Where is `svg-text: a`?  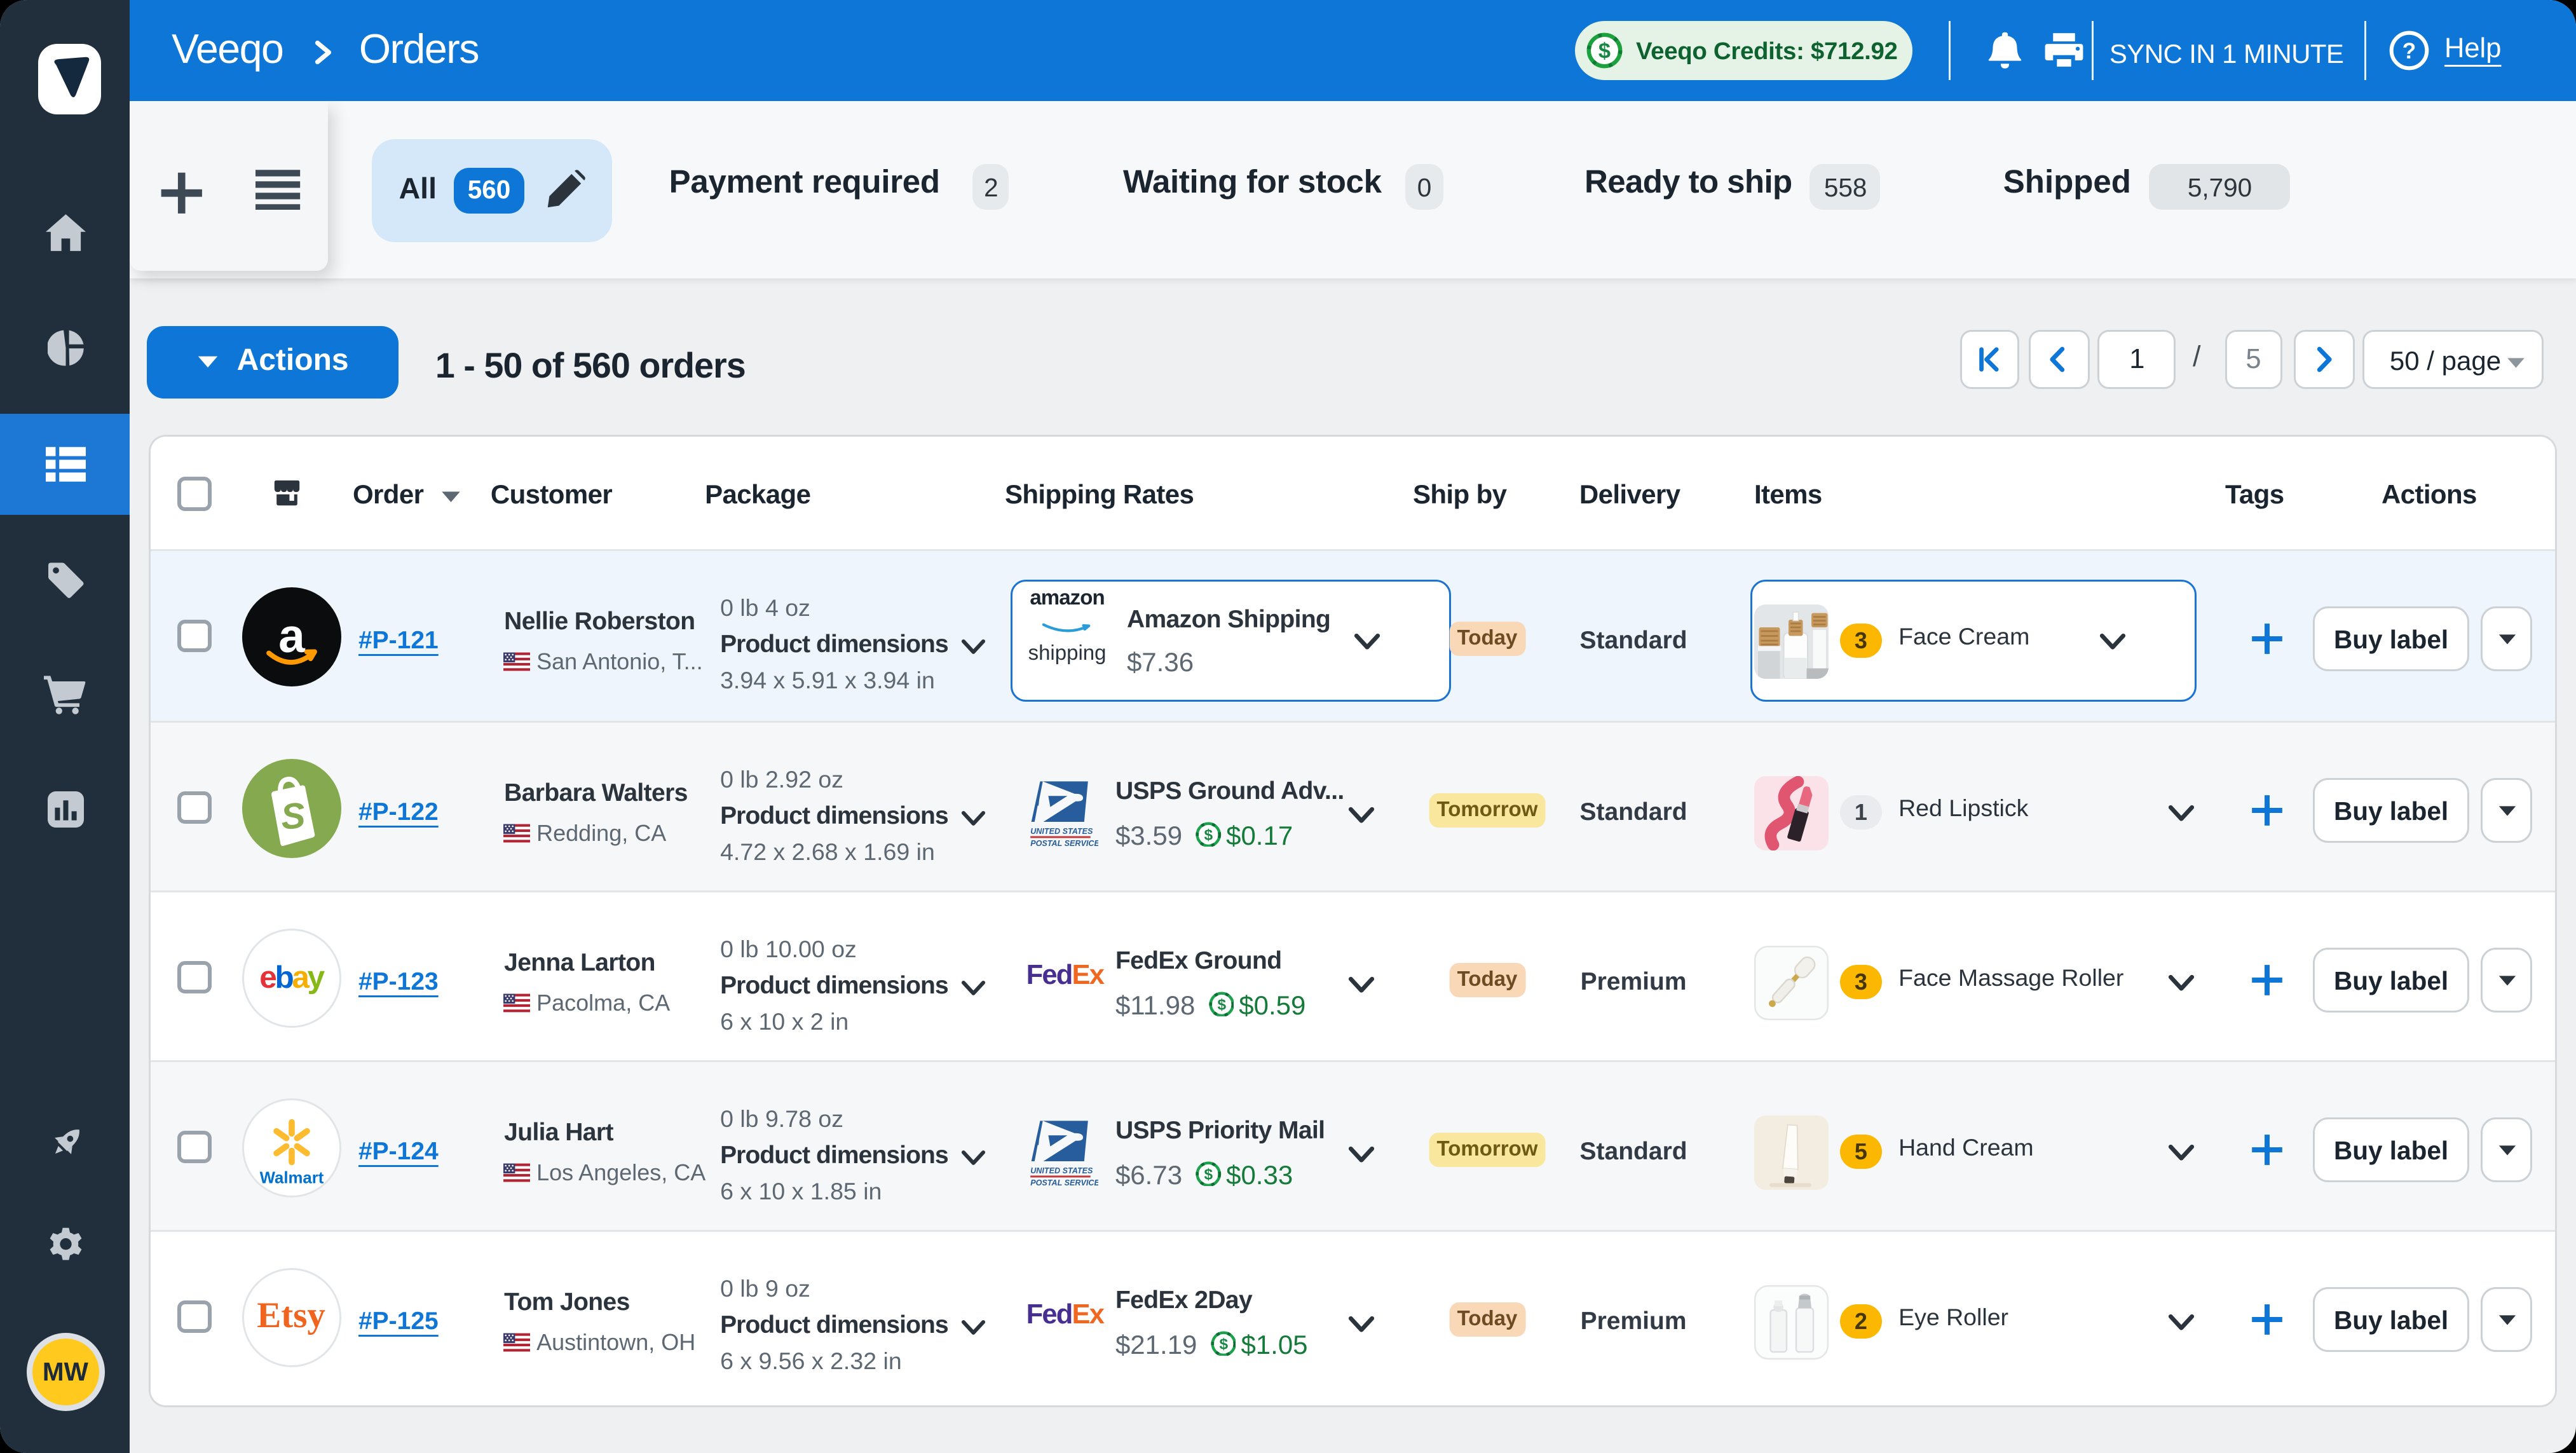
svg-text: a is located at coordinates (291, 635).